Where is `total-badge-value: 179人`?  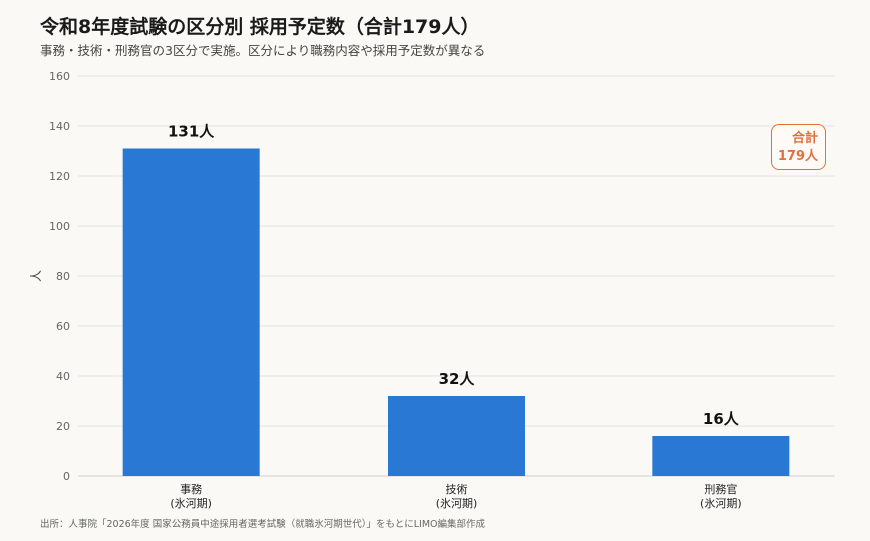
total-badge-value: 179人 is located at coordinates (797, 156).